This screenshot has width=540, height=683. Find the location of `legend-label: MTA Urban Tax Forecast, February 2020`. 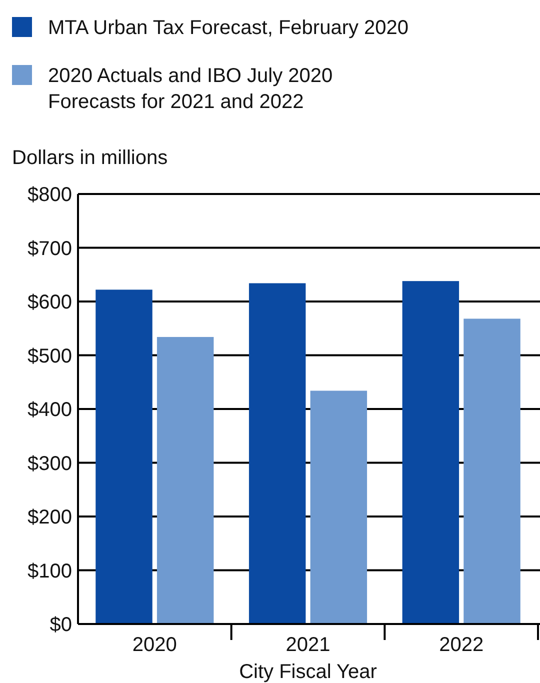

legend-label: MTA Urban Tax Forecast, February 2020 is located at coordinates (228, 28).